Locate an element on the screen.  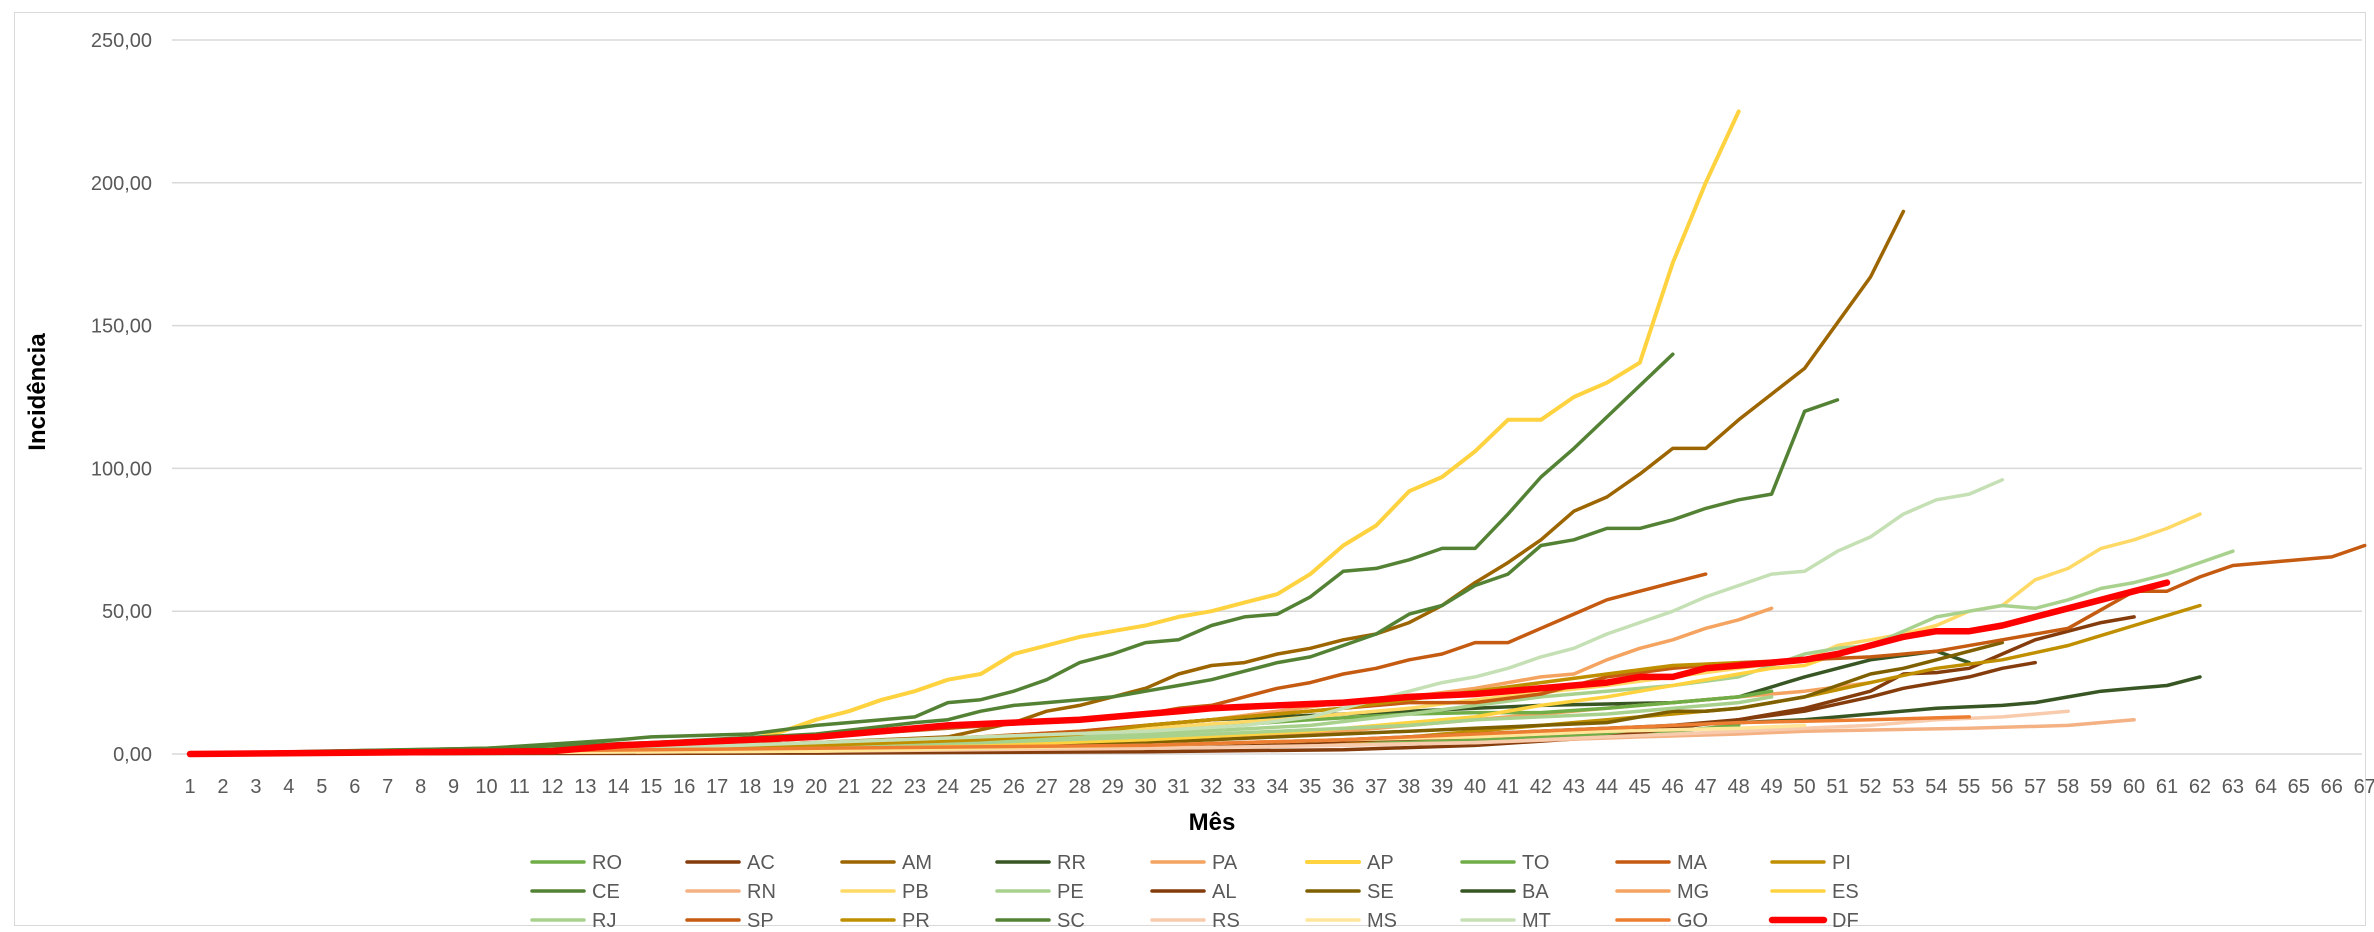
x-tick-label: 55 is located at coordinates (1969, 787).